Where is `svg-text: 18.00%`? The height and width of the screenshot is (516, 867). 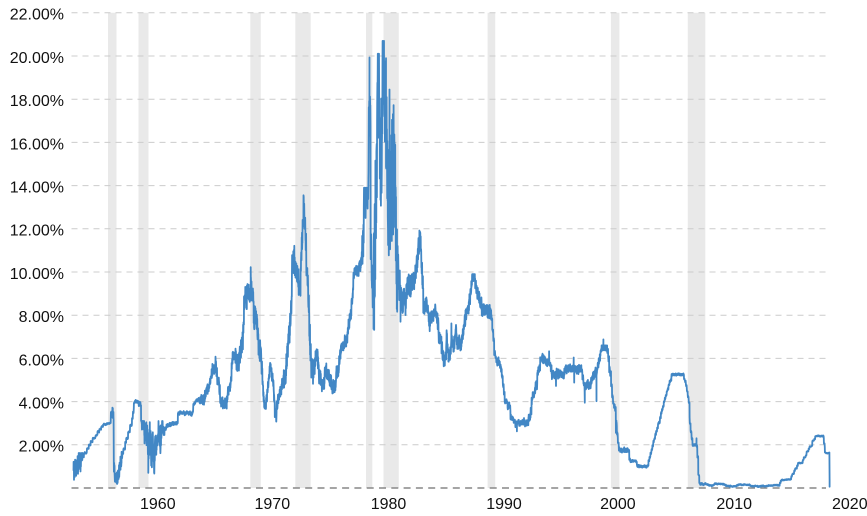 svg-text: 18.00% is located at coordinates (37, 101).